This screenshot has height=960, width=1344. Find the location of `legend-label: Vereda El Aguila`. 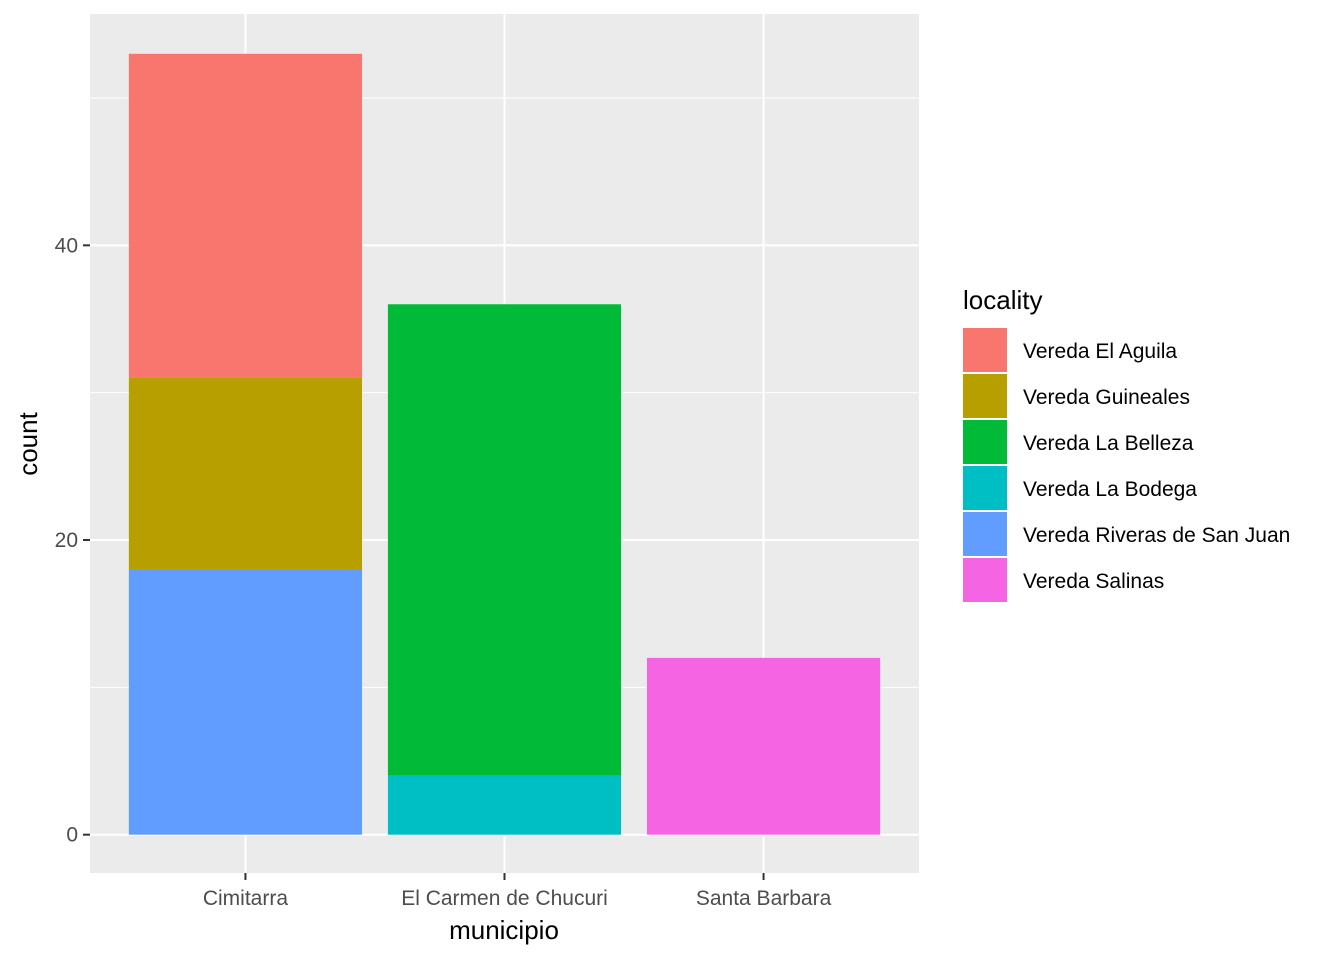

legend-label: Vereda El Aguila is located at coordinates (1100, 351).